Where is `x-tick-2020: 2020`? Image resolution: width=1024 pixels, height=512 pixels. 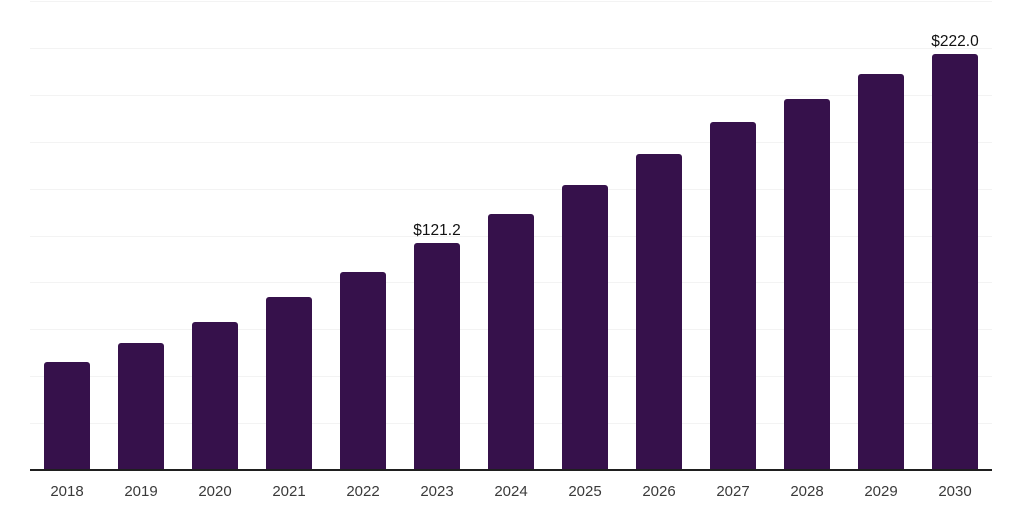 x-tick-2020: 2020 is located at coordinates (215, 491).